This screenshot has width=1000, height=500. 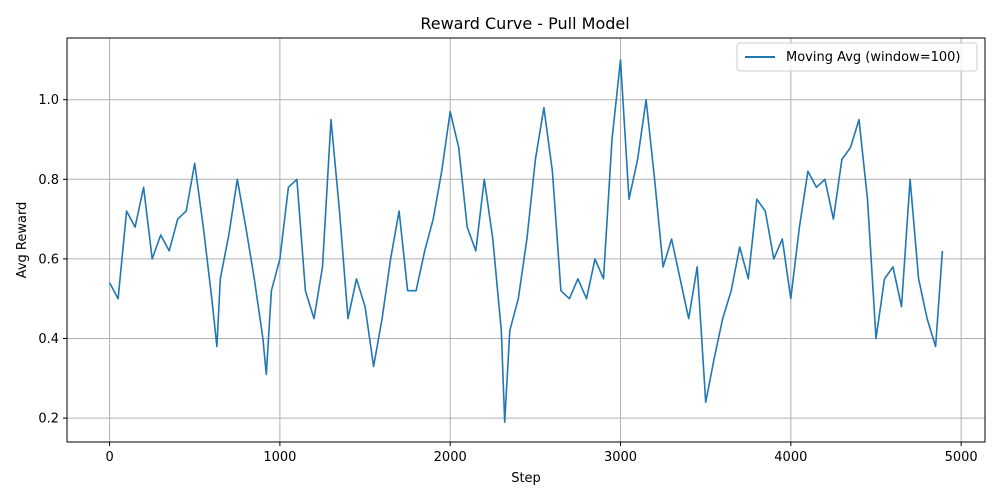 I want to click on x-axis-label: Step, so click(x=526, y=478).